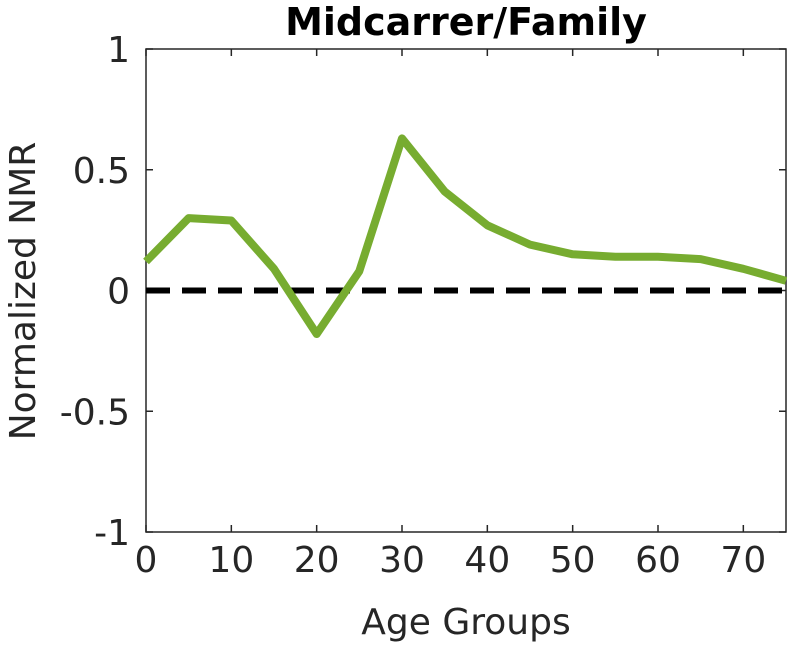  I want to click on y-tick-label: 0, so click(118, 292).